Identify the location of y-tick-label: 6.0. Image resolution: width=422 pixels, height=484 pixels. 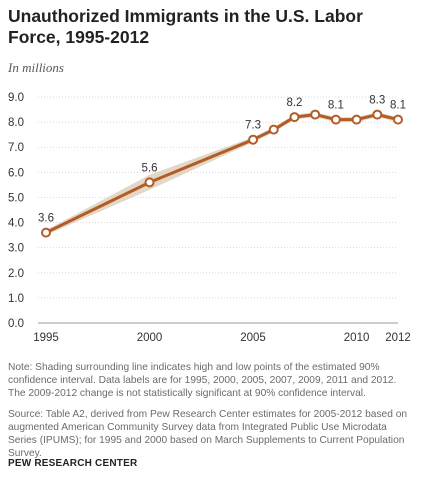
(16, 173).